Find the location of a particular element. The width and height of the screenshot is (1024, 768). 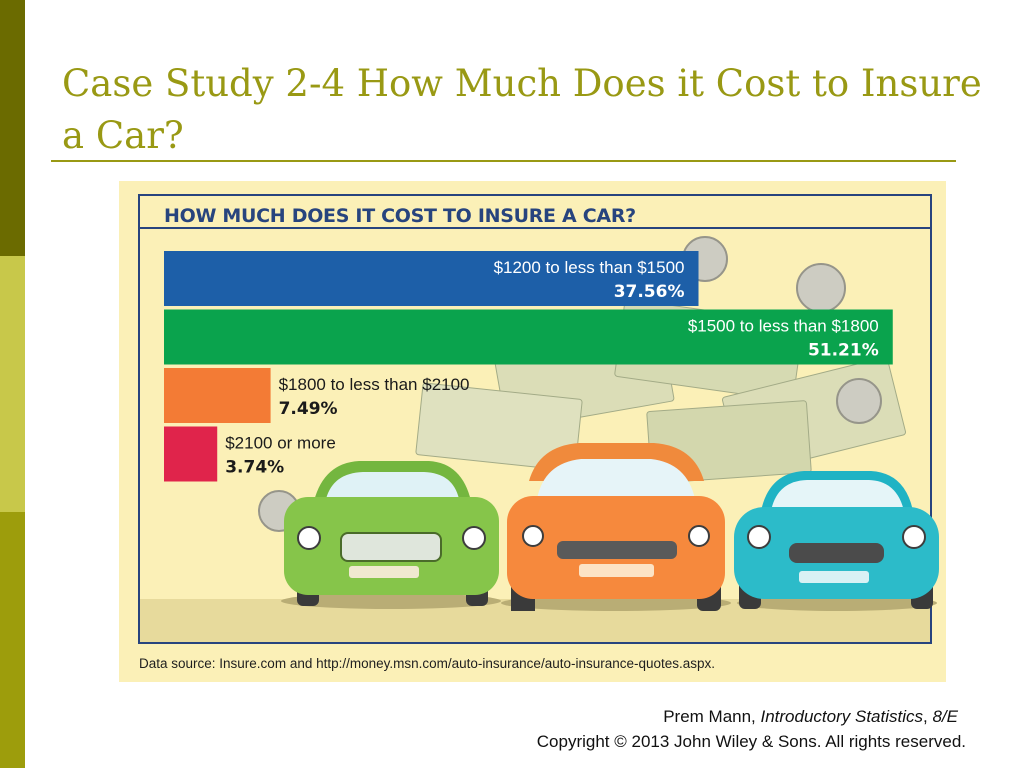

footer-citation: Prem Mann, Introductory Statistics, 8/E is located at coordinates (751, 716).